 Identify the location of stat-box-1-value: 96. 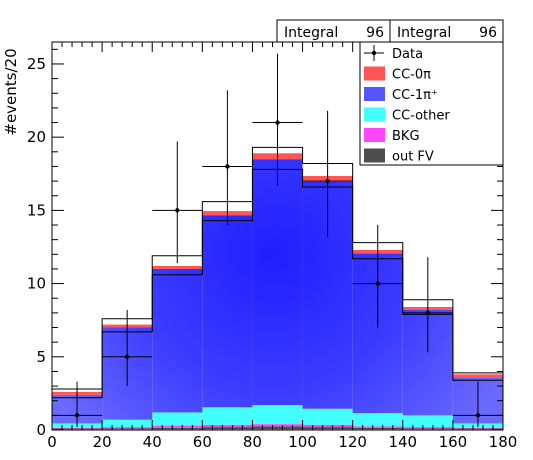
(375, 33).